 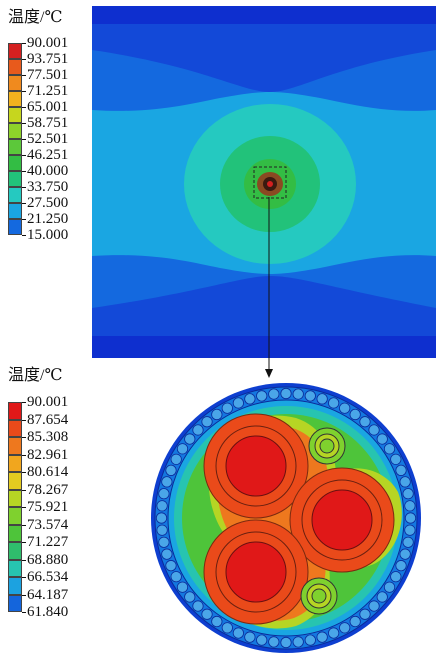 I want to click on legend-label: 40.000, so click(x=48, y=171).